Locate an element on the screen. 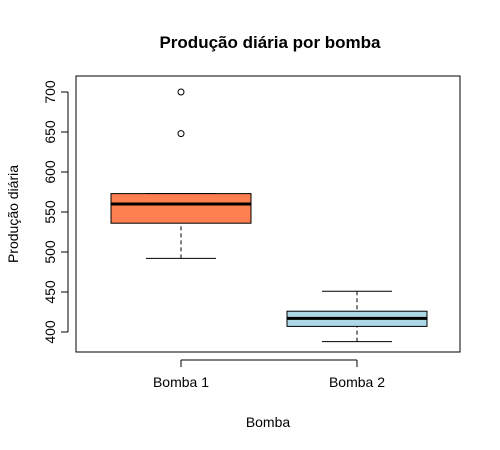  x-axis: Bomba 1 Bomba 2 is located at coordinates (269, 374).